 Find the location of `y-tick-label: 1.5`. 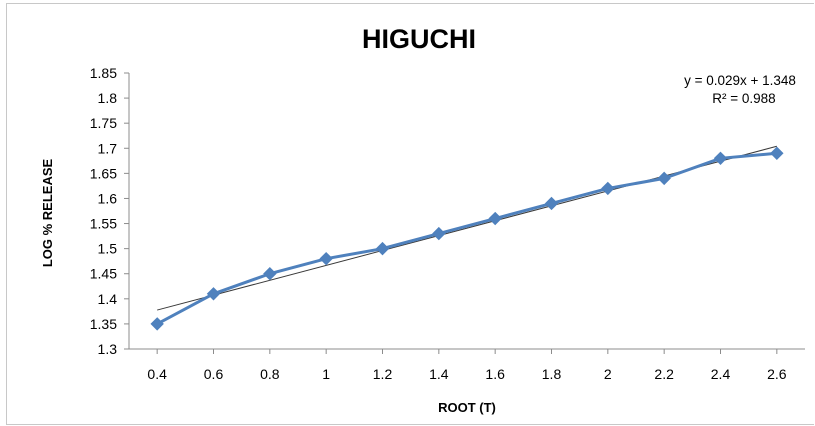

y-tick-label: 1.5 is located at coordinates (108, 249).